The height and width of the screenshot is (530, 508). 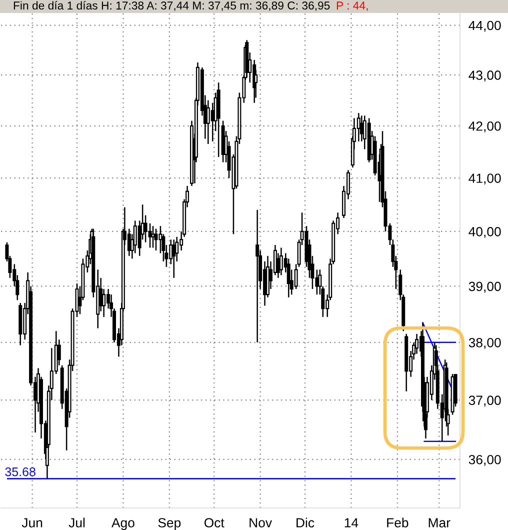 I want to click on text: P : 44,, so click(x=352, y=6).